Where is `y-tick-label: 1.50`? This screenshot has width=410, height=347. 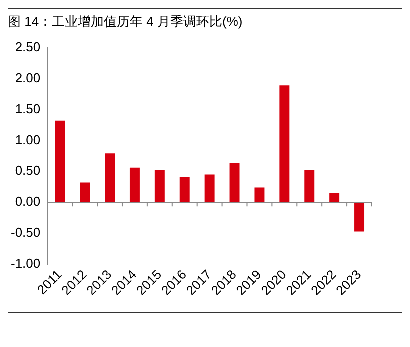
y-tick-label: 1.50 is located at coordinates (28, 108).